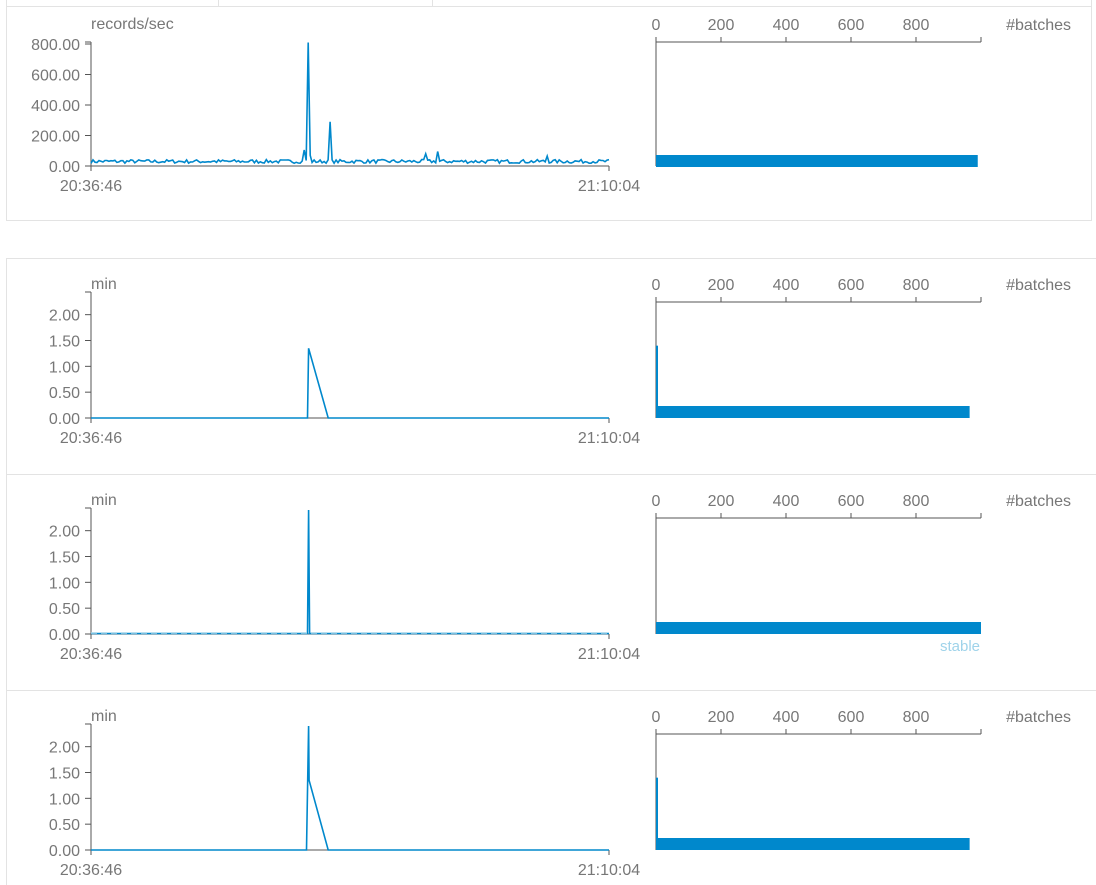  Describe the element at coordinates (1091, 110) in the screenshot. I see `top-card-right-border` at that location.